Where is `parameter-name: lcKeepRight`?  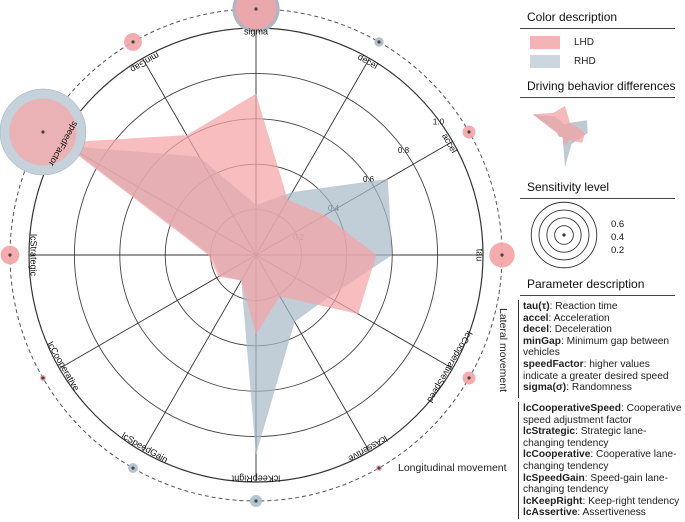 parameter-name: lcKeepRight is located at coordinates (553, 501).